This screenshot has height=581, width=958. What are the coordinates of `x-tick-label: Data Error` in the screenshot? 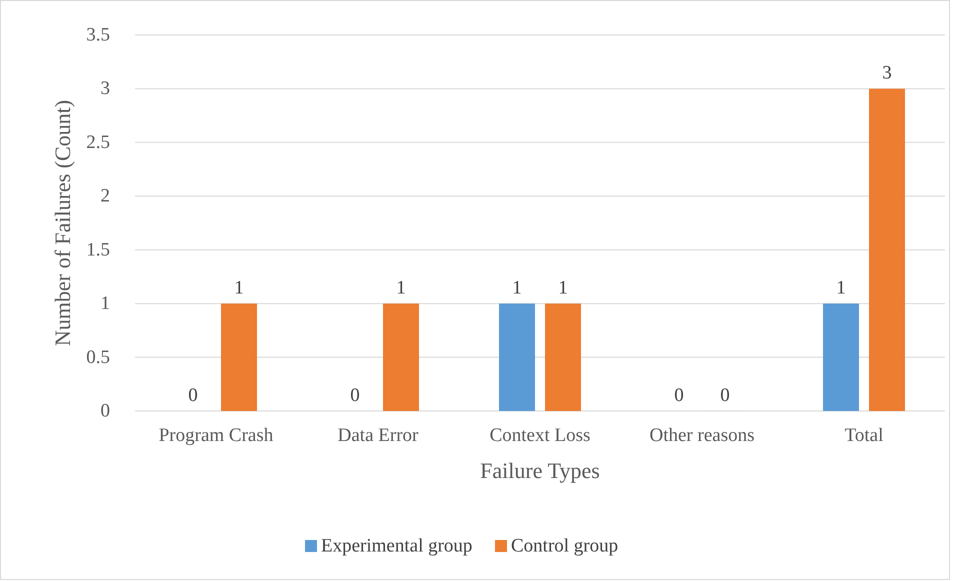 It's located at (379, 435).